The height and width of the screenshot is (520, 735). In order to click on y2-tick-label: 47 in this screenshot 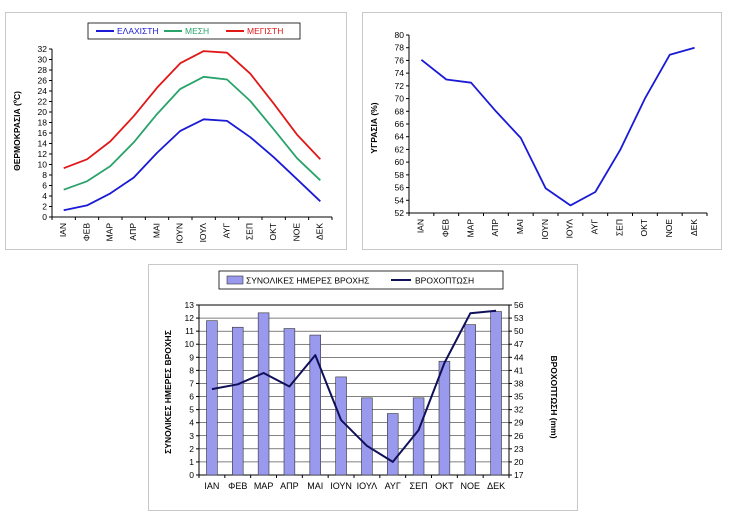, I will do `click(519, 344)`.